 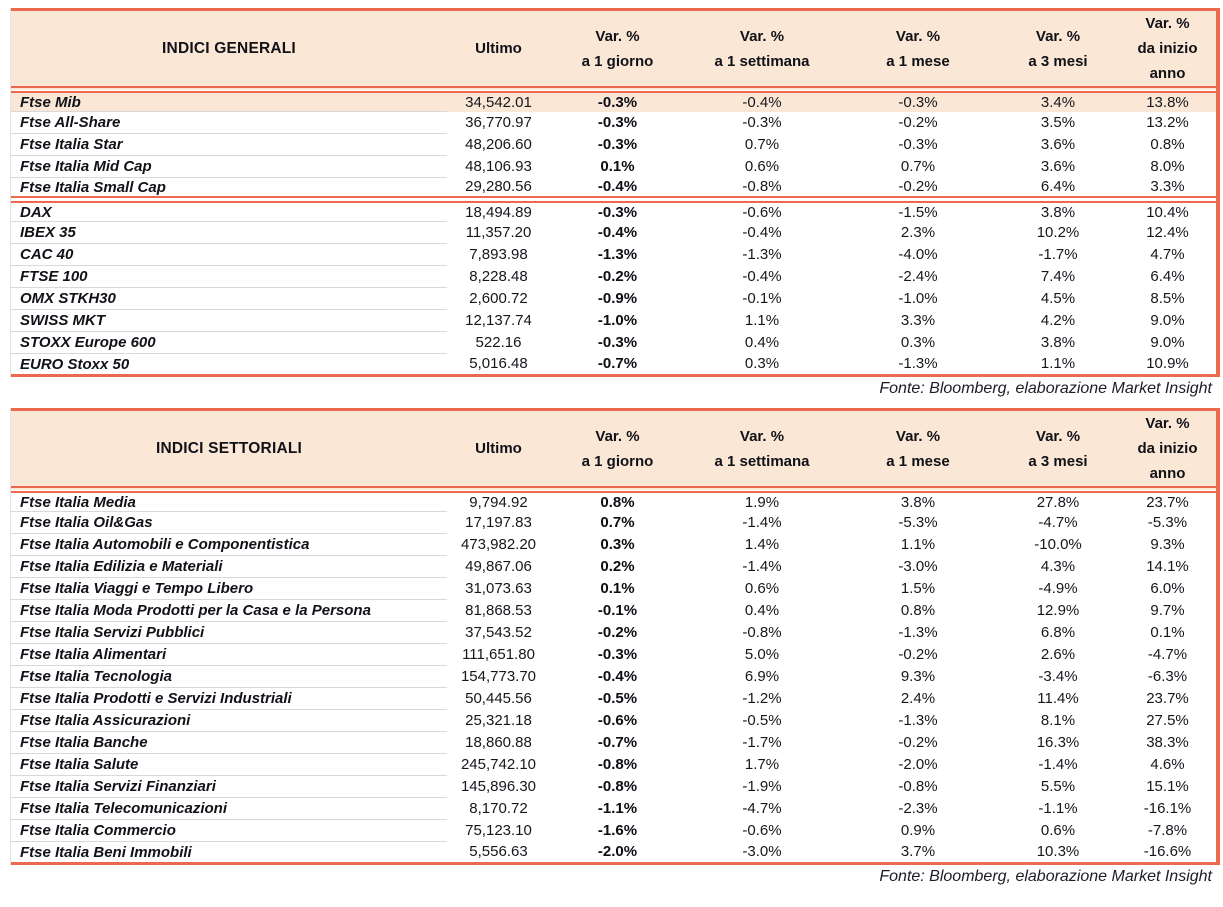 I want to click on var-3-month-cell: -1.4%, so click(x=1058, y=764).